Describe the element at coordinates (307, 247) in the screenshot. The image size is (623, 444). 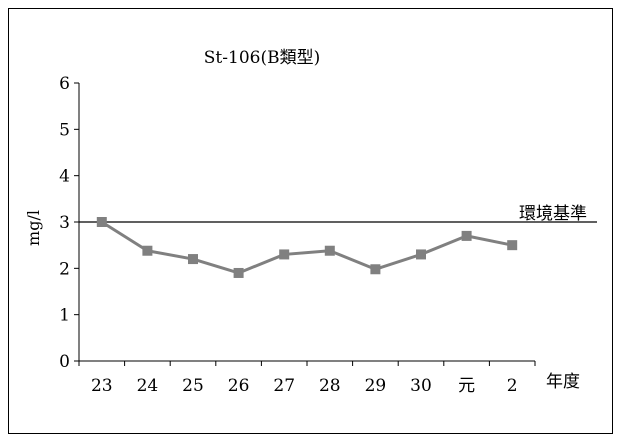
I see `series-line` at that location.